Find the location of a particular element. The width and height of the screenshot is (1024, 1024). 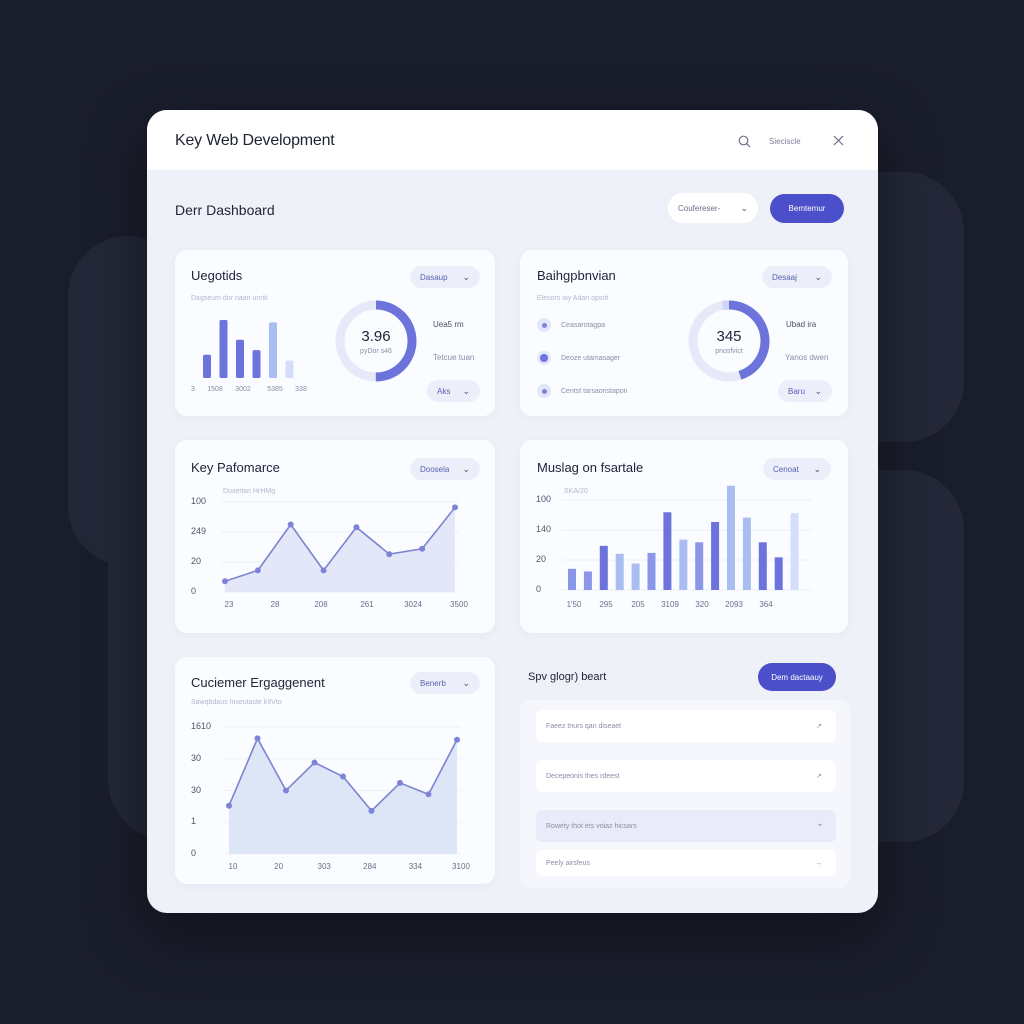

pin-icon: ⌖ is located at coordinates (820, 825).